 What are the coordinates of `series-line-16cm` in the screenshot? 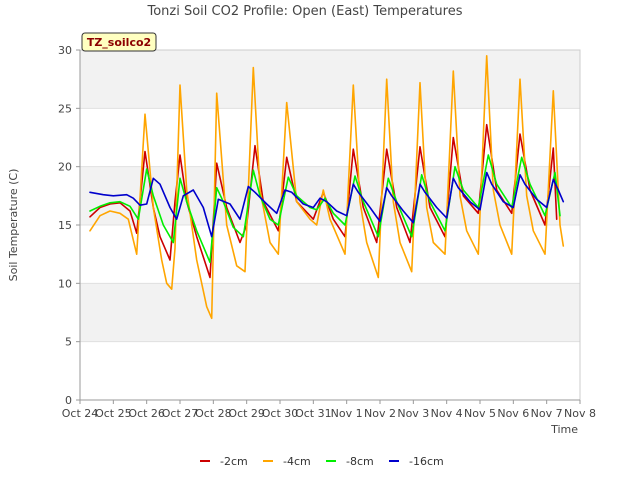 It's located at (327, 204).